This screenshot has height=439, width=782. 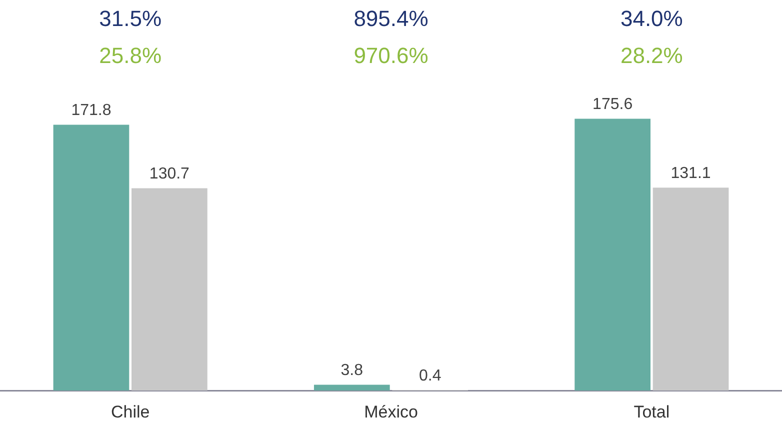 What do you see at coordinates (651, 19) in the screenshot?
I see `text: 34.0%` at bounding box center [651, 19].